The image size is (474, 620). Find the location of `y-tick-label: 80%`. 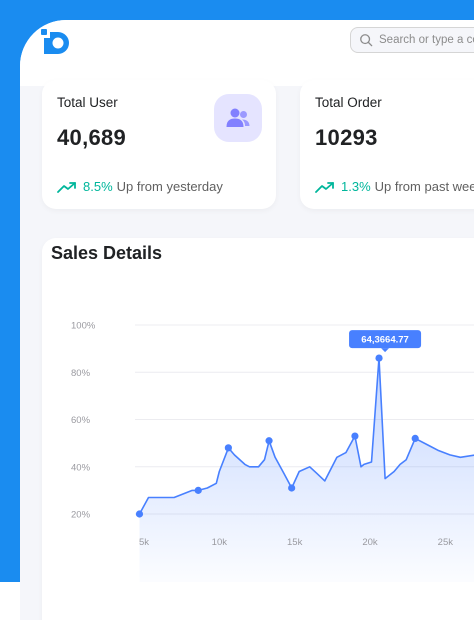

y-tick-label: 80% is located at coordinates (81, 373).